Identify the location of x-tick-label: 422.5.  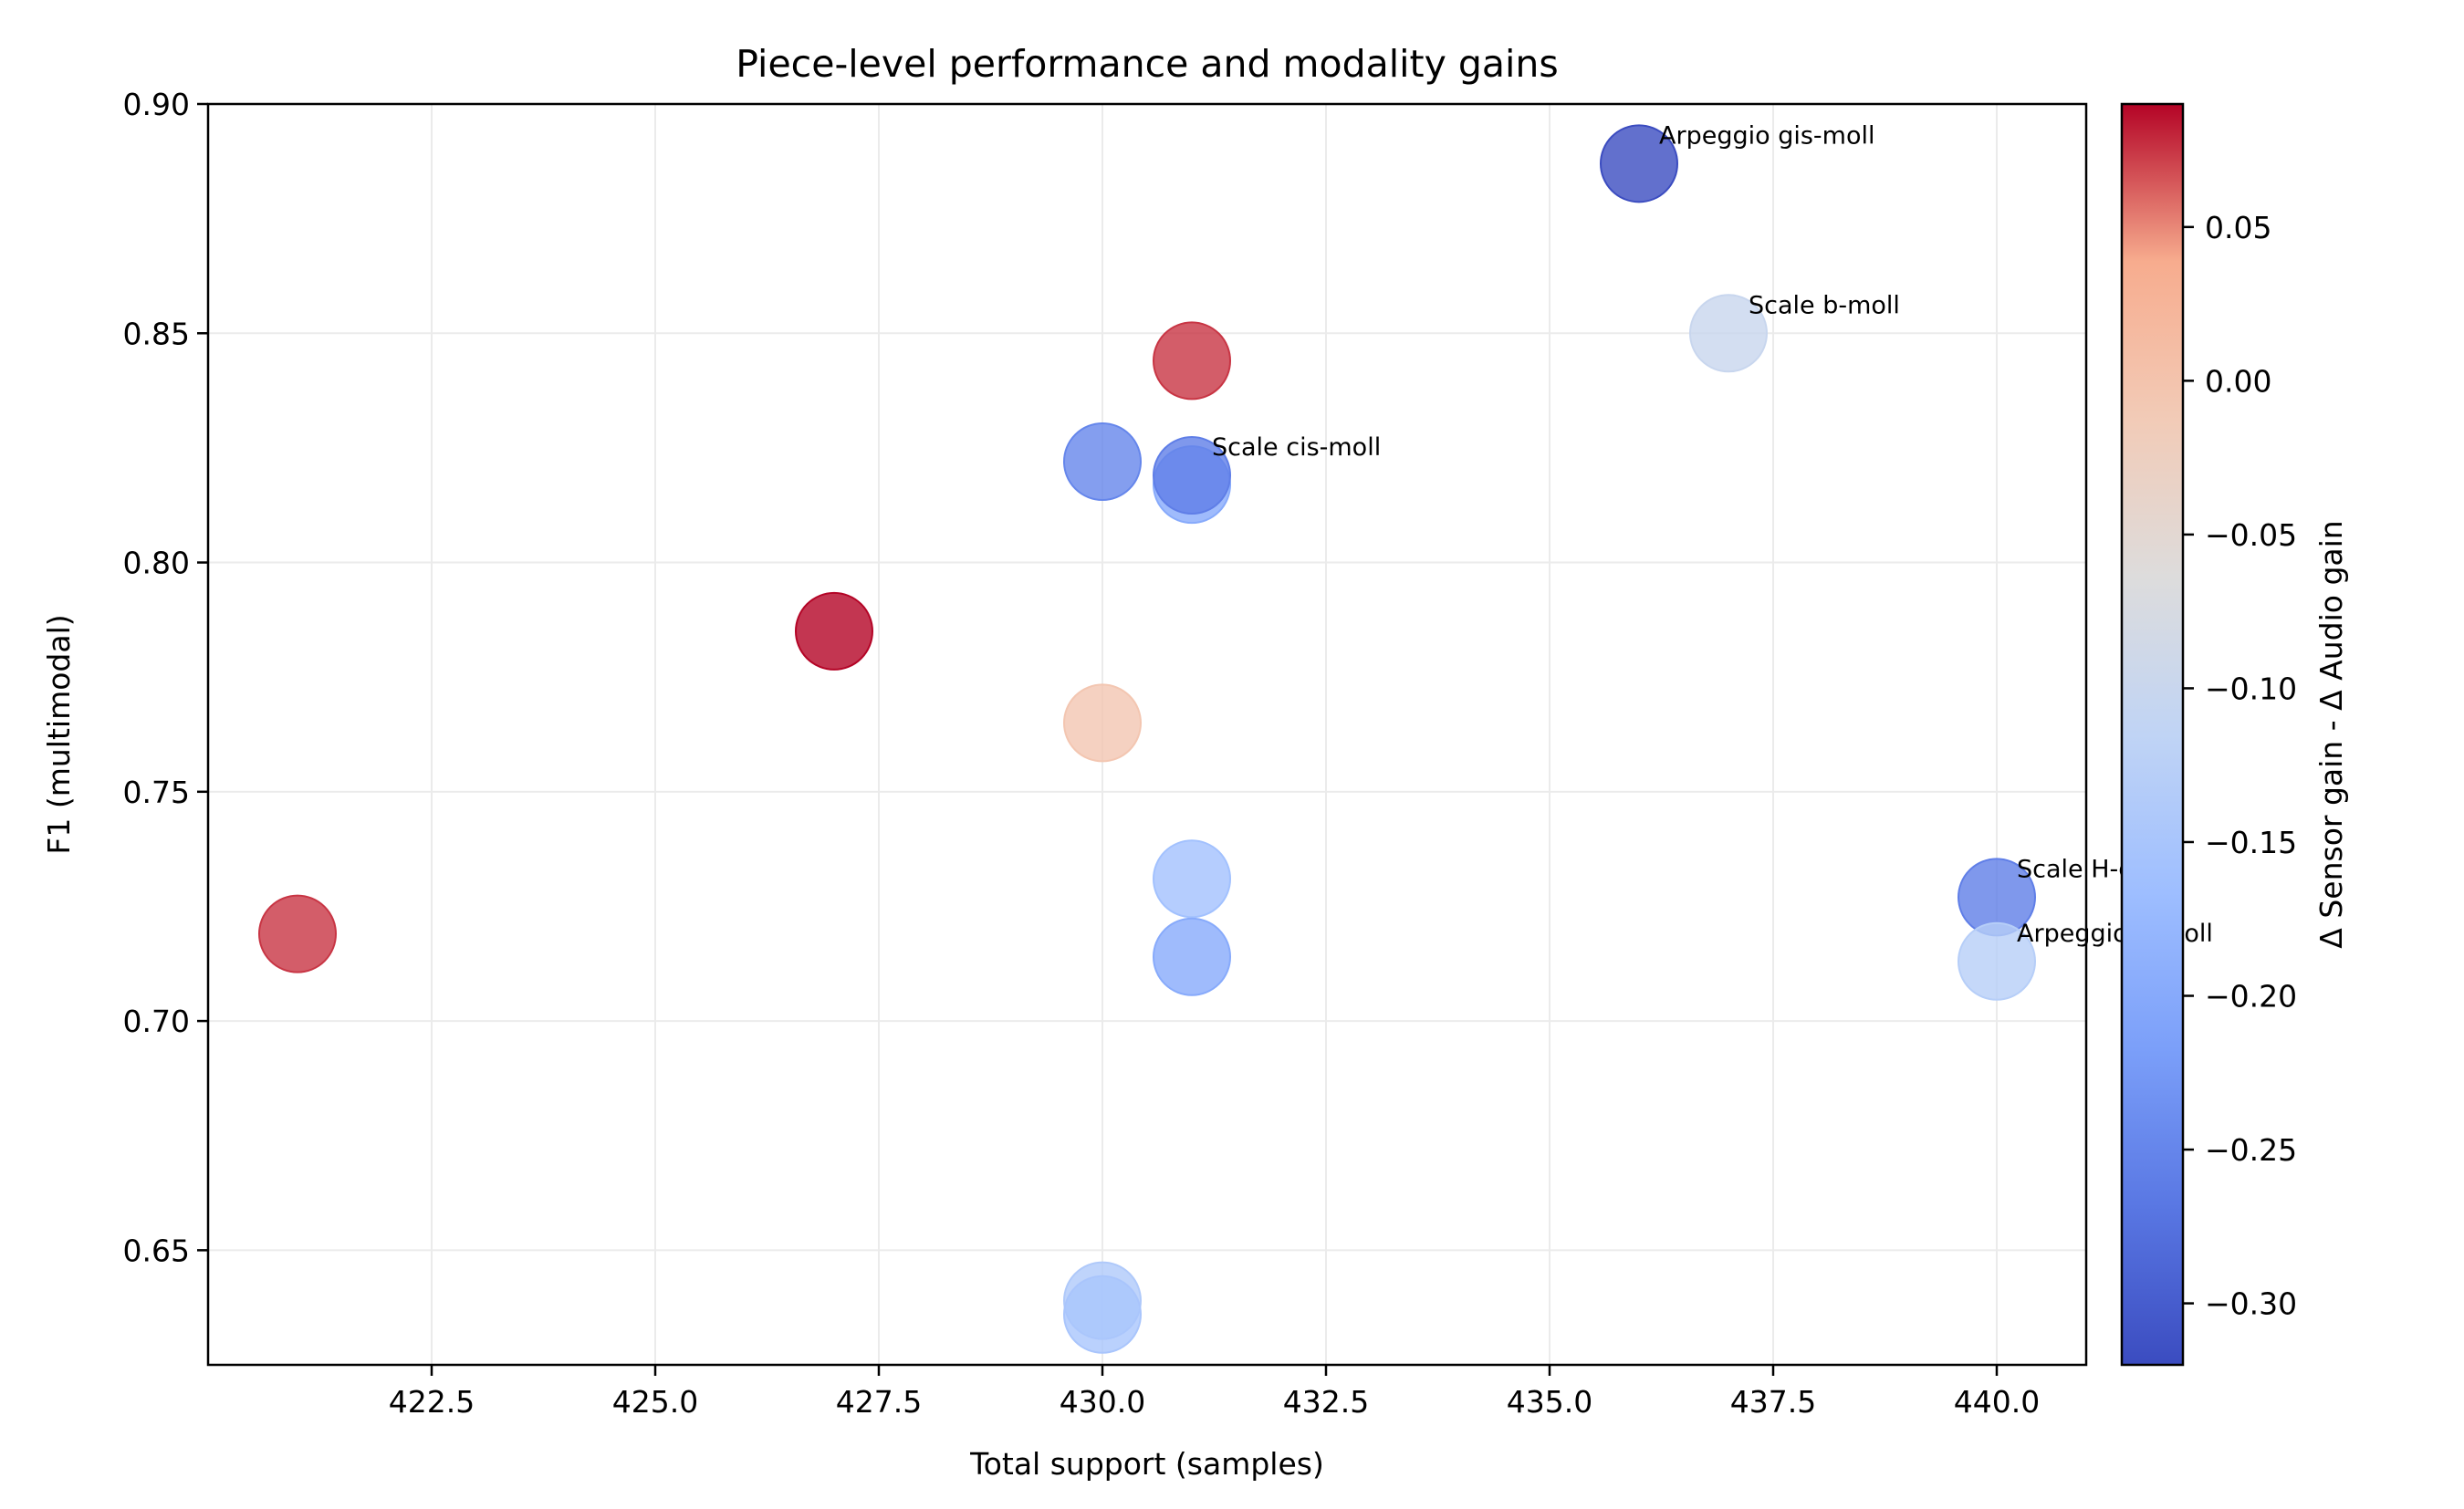
(432, 1402).